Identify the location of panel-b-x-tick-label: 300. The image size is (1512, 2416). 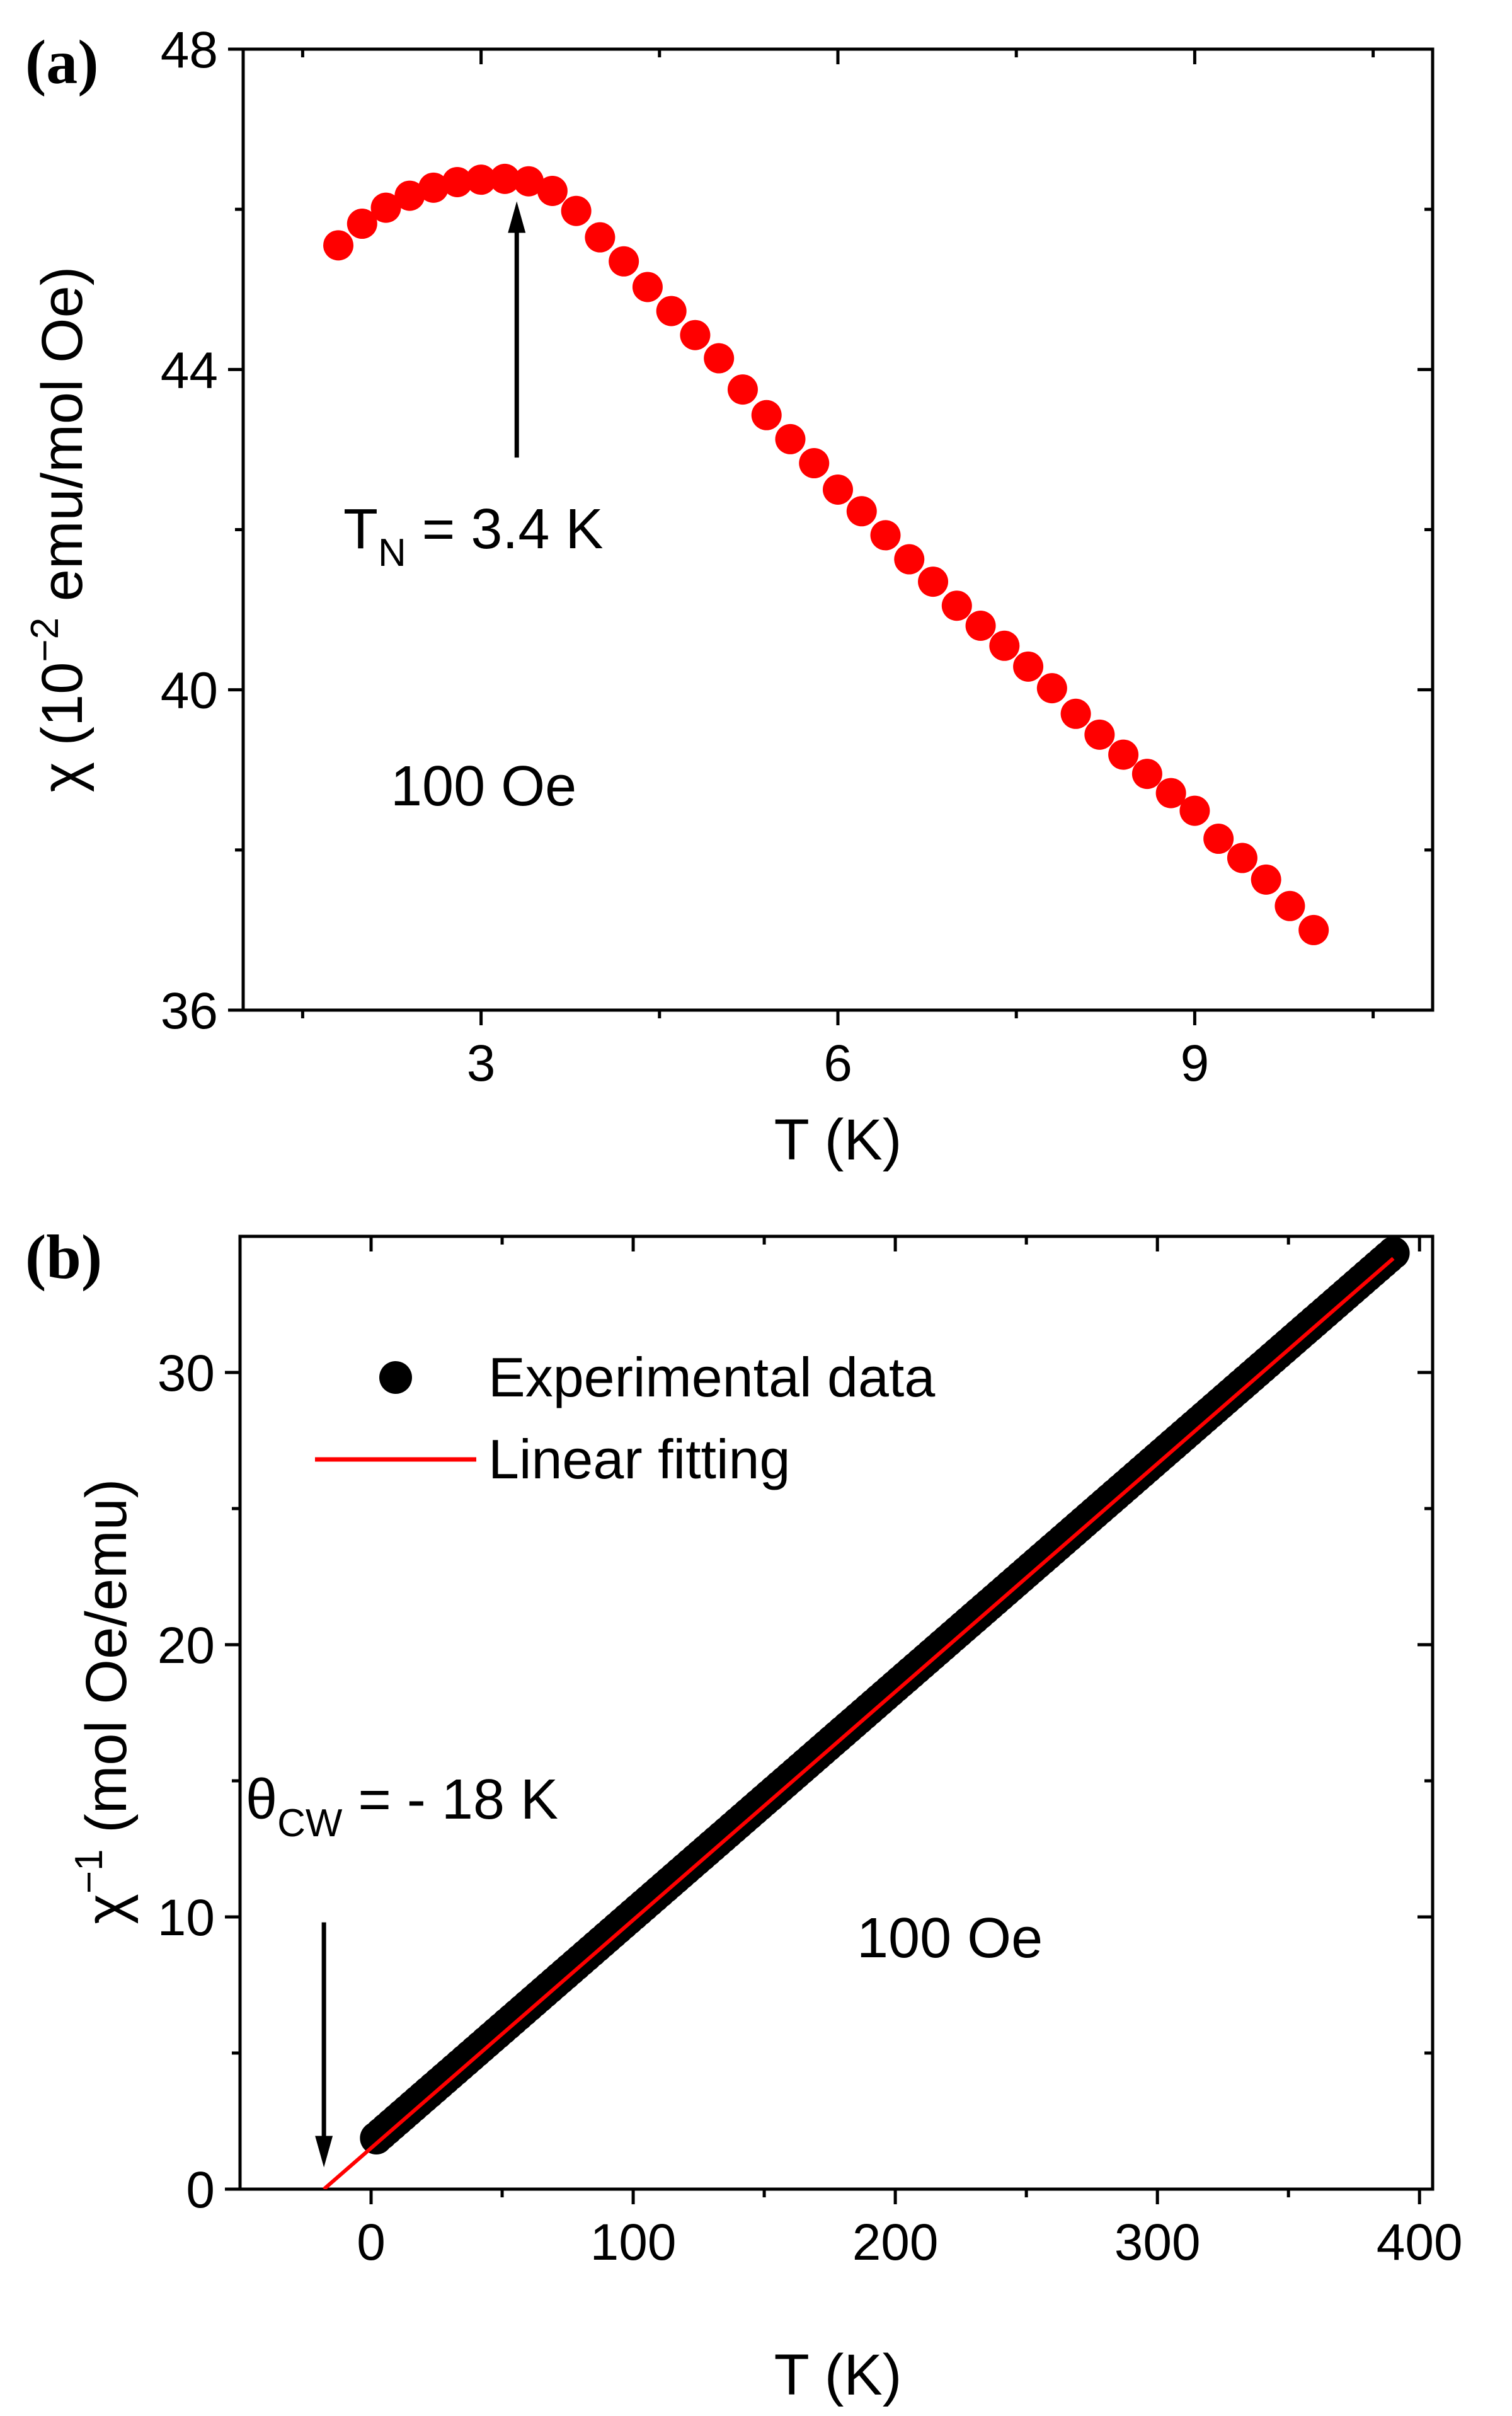
(1157, 2242).